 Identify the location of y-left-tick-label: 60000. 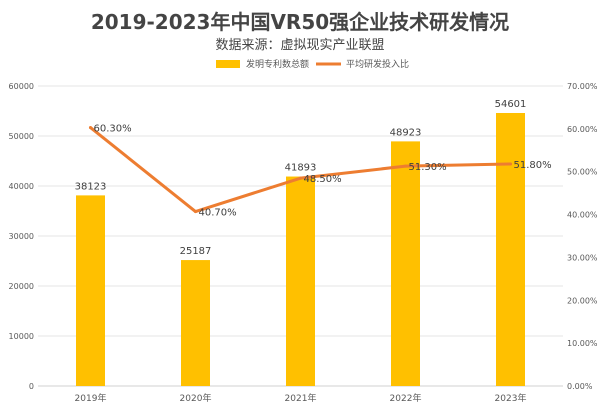
(21, 86).